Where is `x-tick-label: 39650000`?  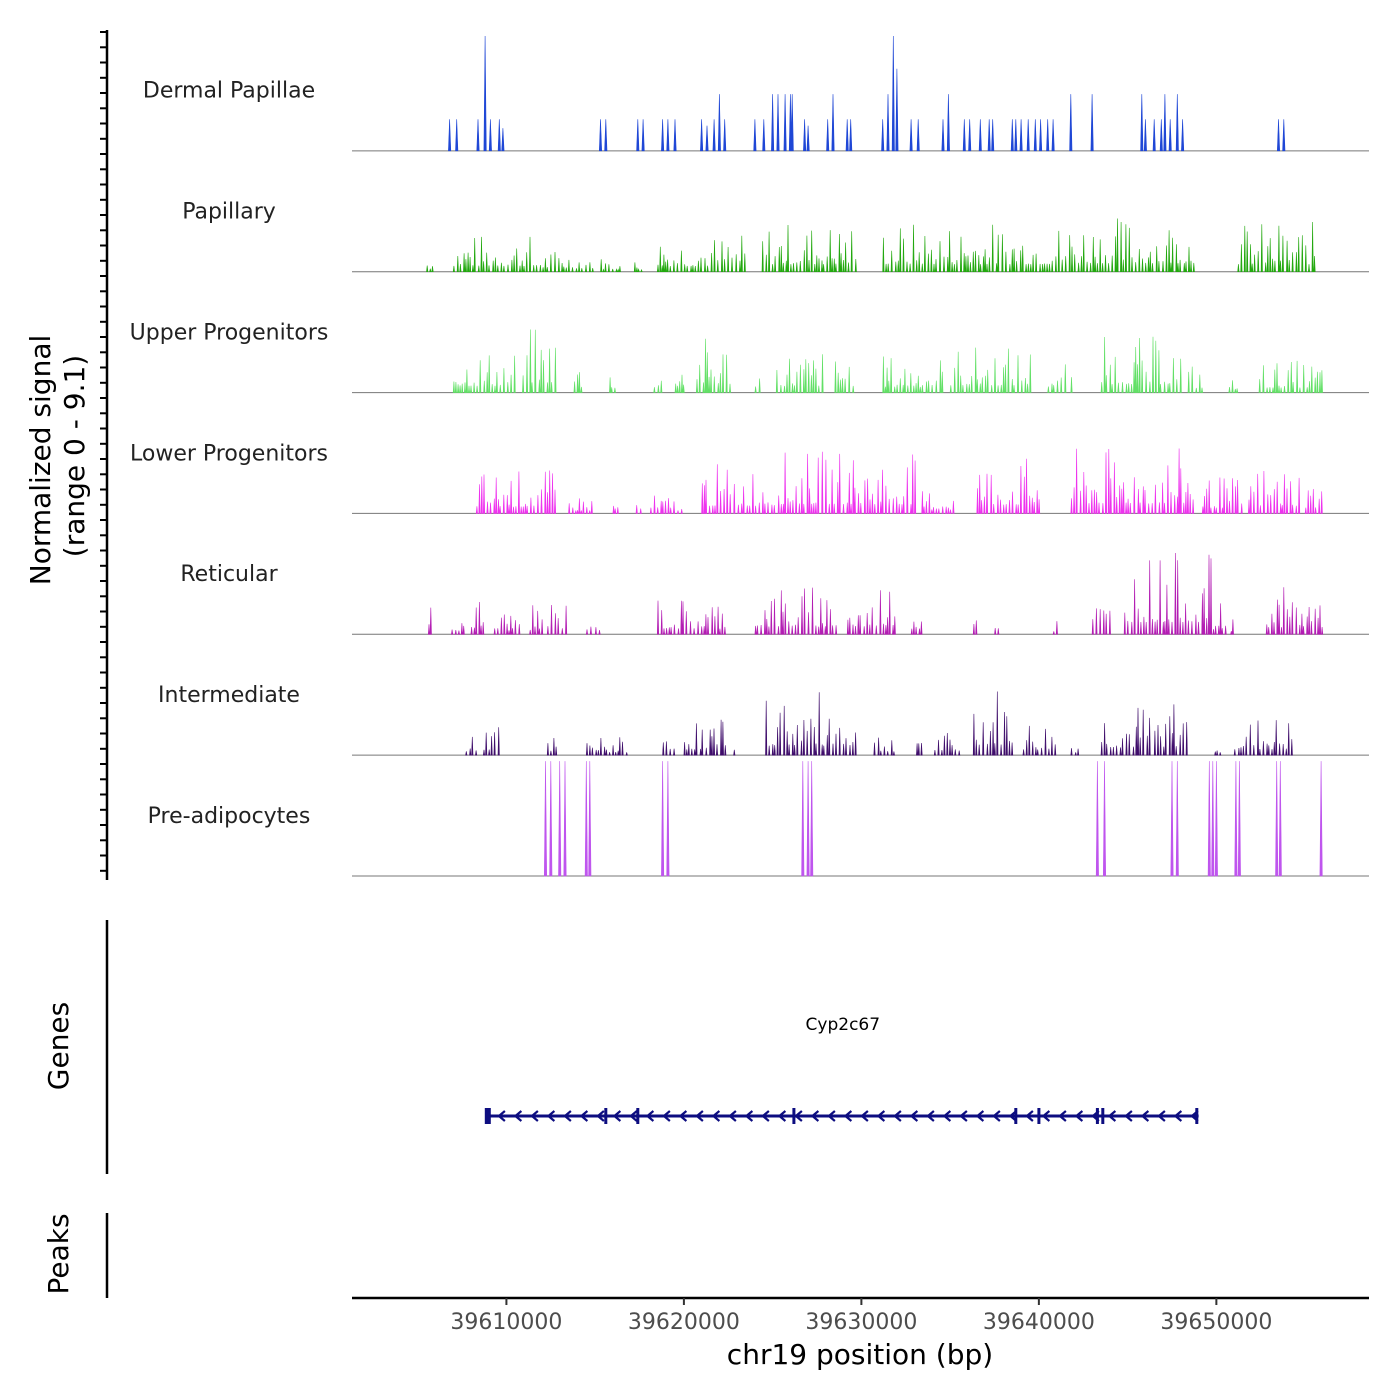
x-tick-label: 39650000 is located at coordinates (1216, 1322).